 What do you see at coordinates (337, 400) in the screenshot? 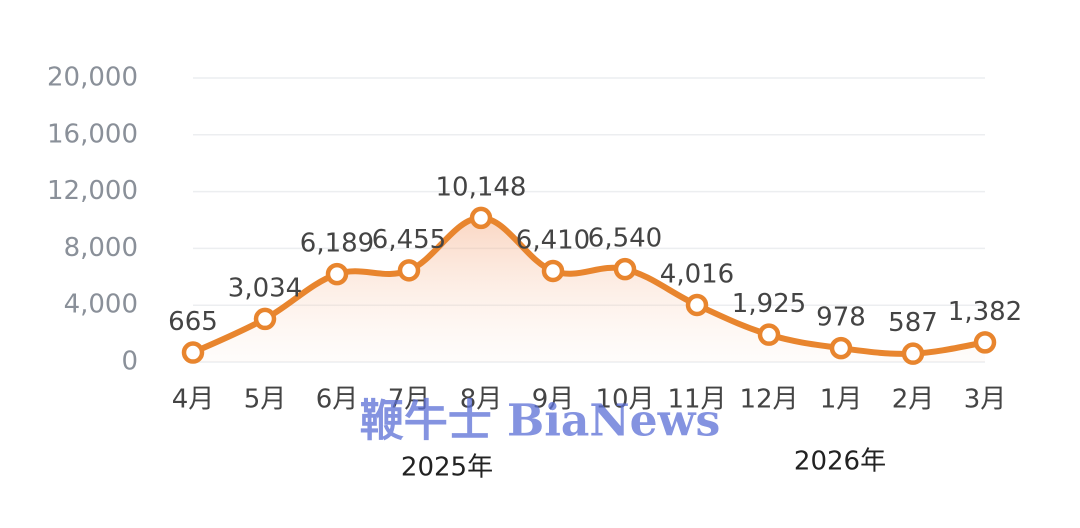
I see `x-tick-label: 6月` at bounding box center [337, 400].